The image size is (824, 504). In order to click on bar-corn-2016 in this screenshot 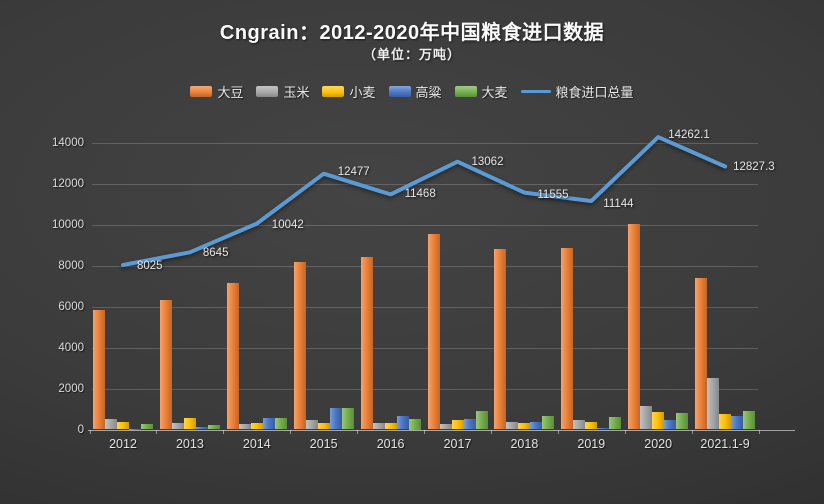, I will do `click(378, 426)`.